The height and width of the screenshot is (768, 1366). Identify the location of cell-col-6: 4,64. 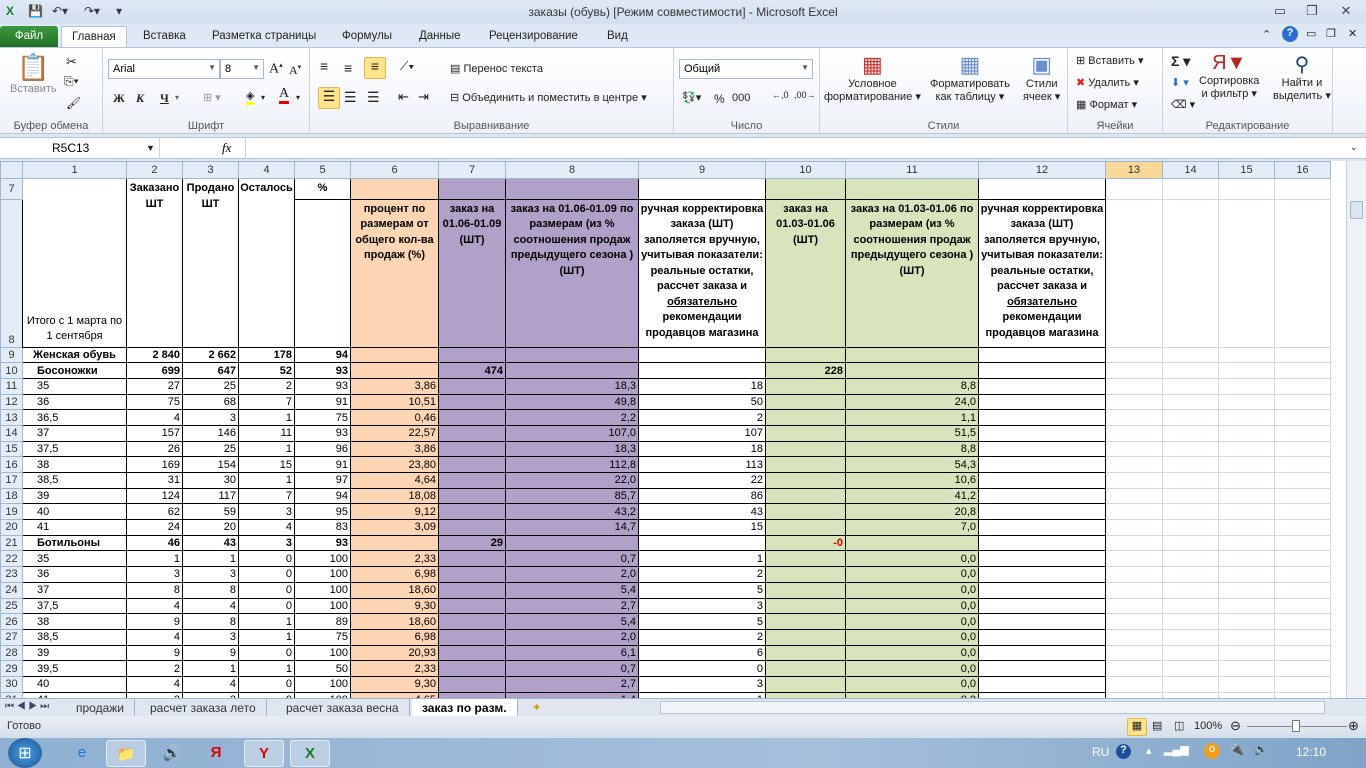
(394, 480).